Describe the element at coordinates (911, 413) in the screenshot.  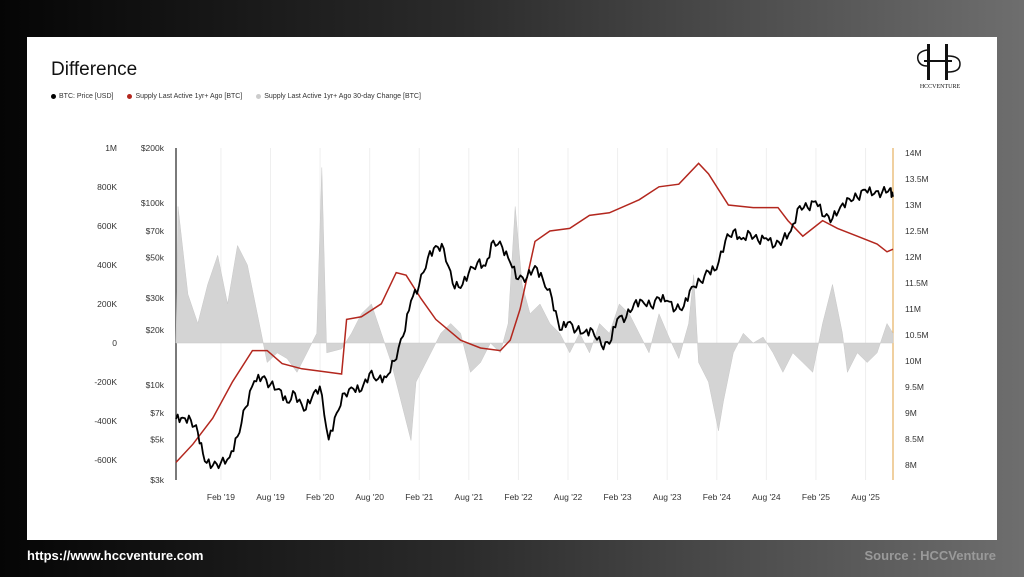
I see `supply-axis-tick-label: 9M` at that location.